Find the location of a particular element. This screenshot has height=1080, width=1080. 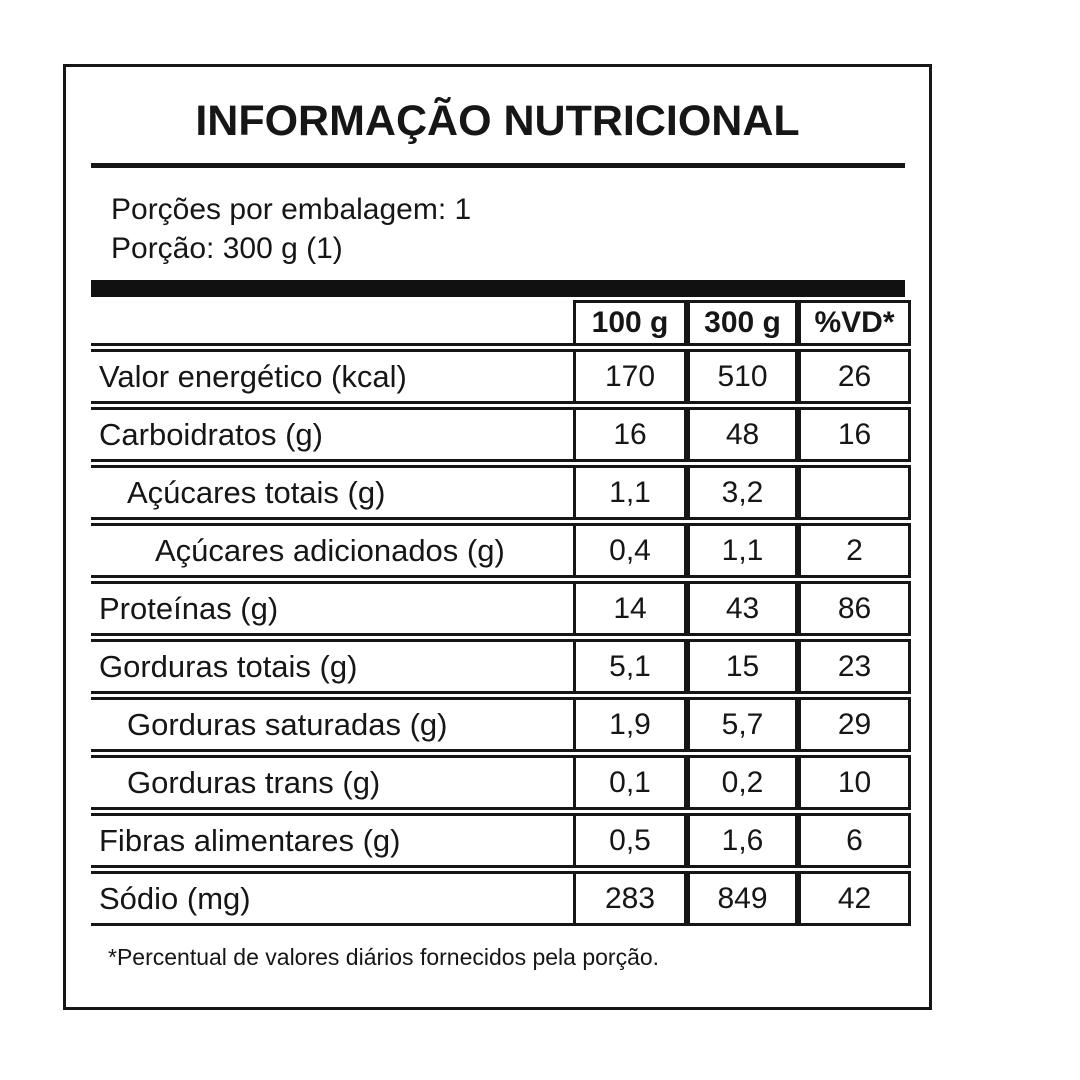

value-100g: 0,1 is located at coordinates (630, 782).